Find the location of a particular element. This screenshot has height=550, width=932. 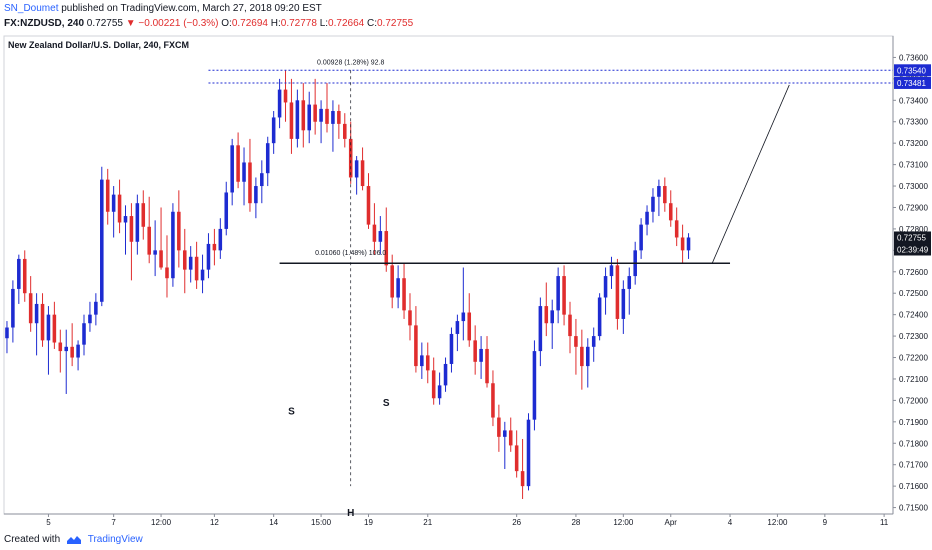

author-link: SN_Doumet is located at coordinates (31, 8).